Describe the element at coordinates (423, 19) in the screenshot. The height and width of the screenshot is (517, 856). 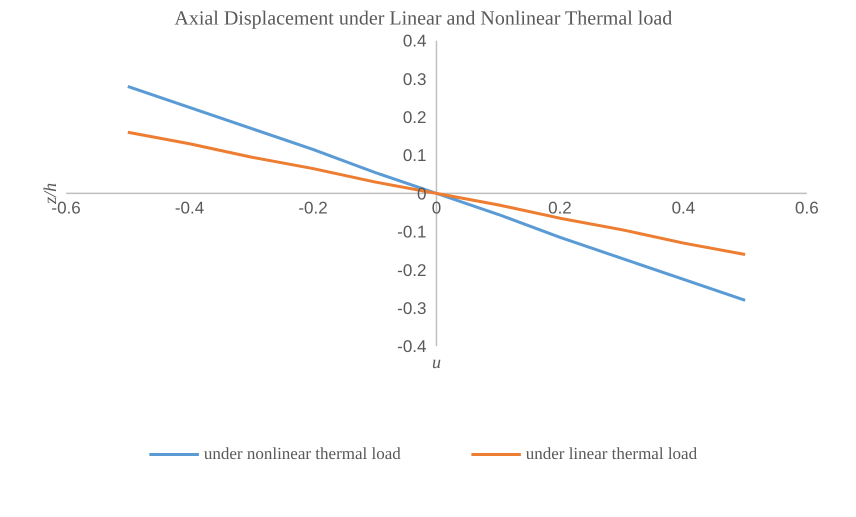
I see `chart-title: Axial Displacement under Linear and Nonlinear Thermal load` at that location.